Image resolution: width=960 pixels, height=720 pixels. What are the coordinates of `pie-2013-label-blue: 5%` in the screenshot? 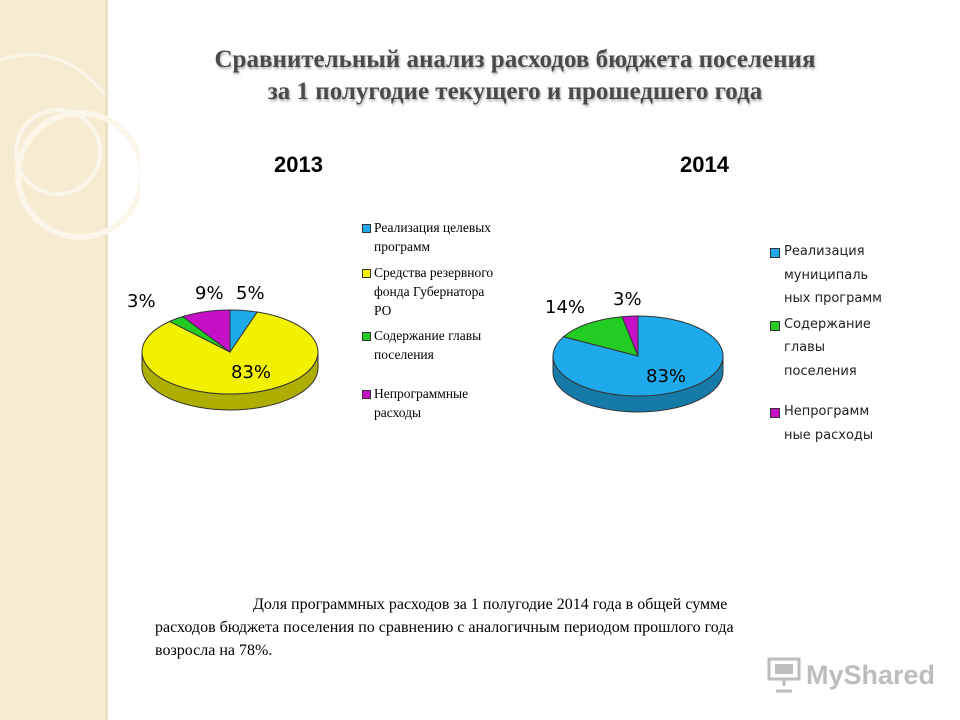 It's located at (250, 293).